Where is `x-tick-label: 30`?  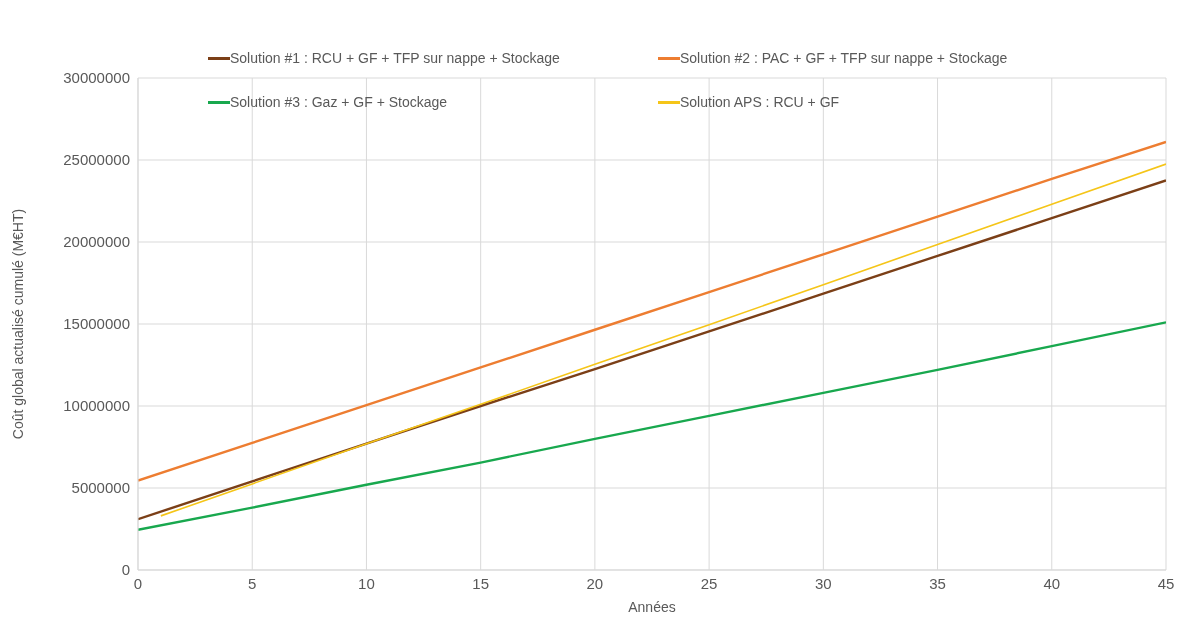 x-tick-label: 30 is located at coordinates (823, 583).